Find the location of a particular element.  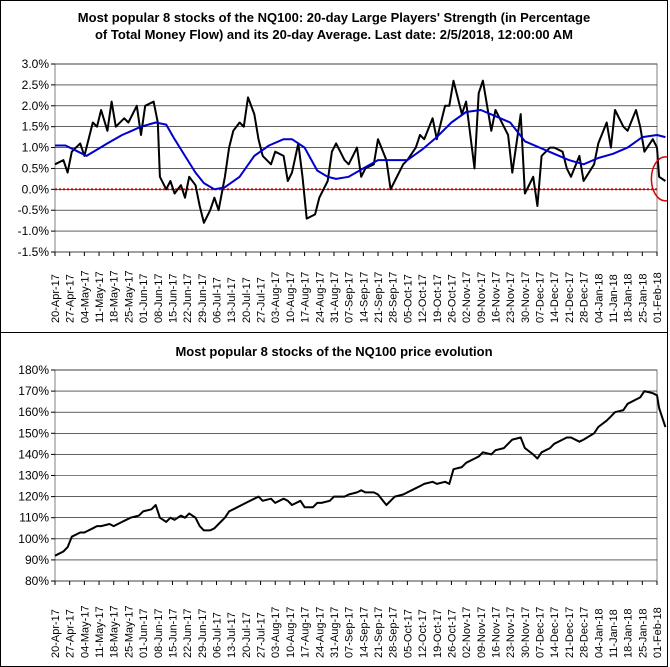

strength-y-tick-label: 0.0% is located at coordinates (36, 189).